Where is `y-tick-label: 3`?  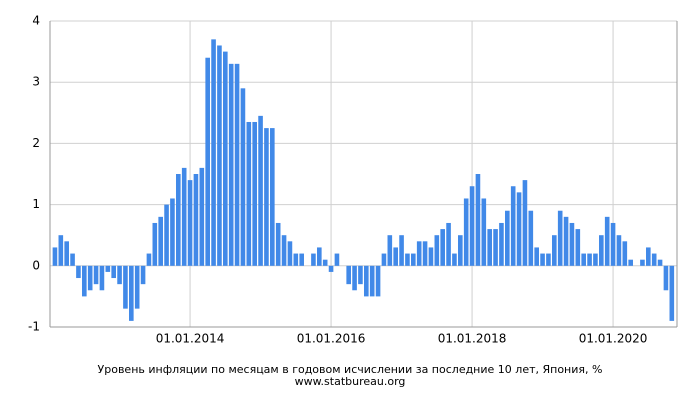 y-tick-label: 3 is located at coordinates (36, 82).